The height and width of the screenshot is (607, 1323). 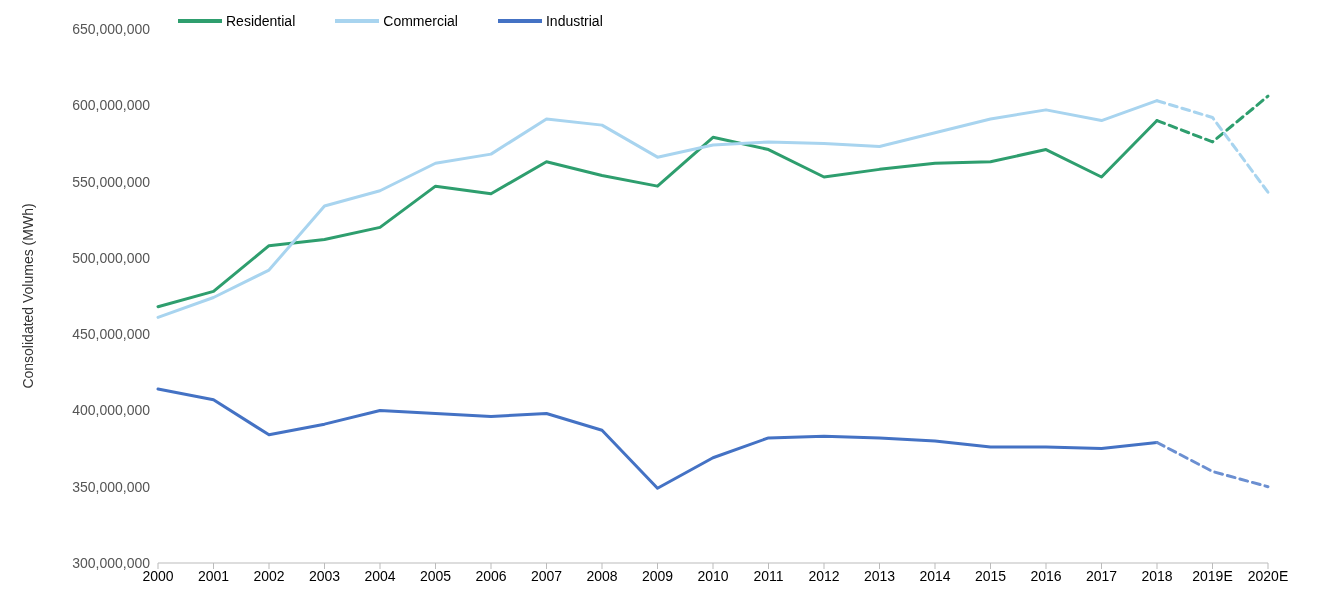 I want to click on x-tick-label: 2015, so click(x=990, y=575).